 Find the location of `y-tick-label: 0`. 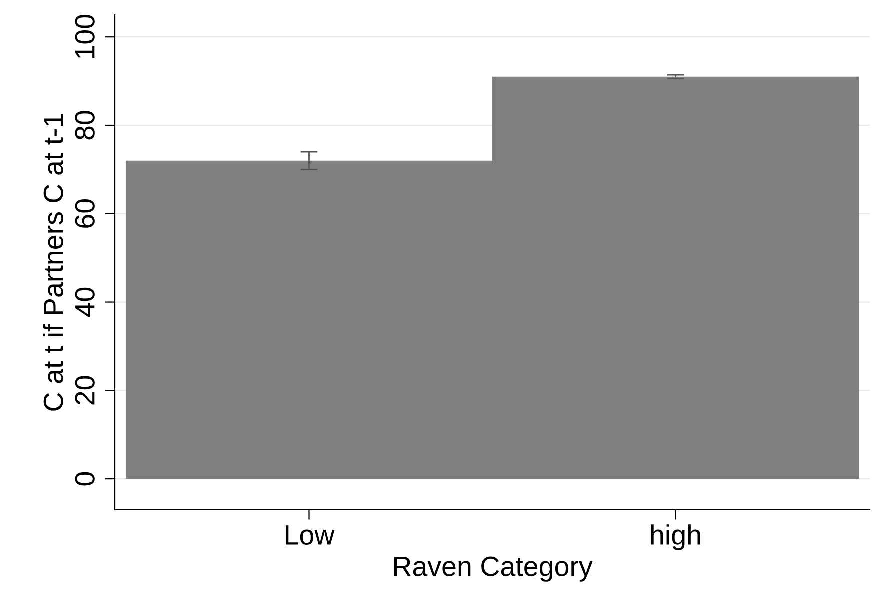

y-tick-label: 0 is located at coordinates (85, 479).